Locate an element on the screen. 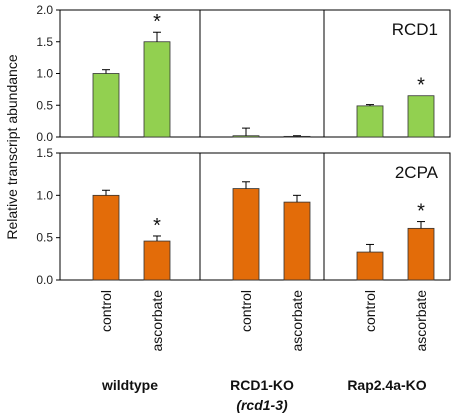 This screenshot has width=454, height=418. group-label: RCD1-KO is located at coordinates (262, 385).